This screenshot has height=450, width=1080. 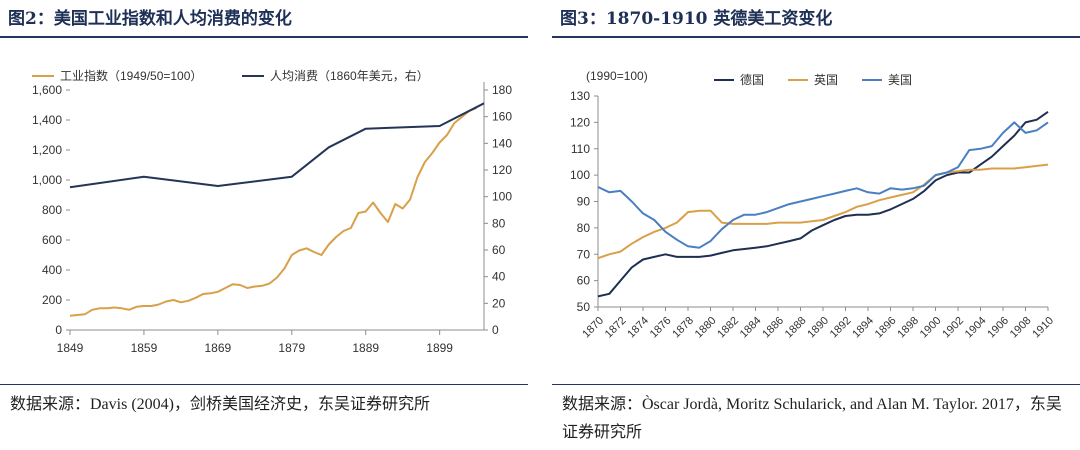 What do you see at coordinates (502, 170) in the screenshot?
I see `y-right-tick-label: 120` at bounding box center [502, 170].